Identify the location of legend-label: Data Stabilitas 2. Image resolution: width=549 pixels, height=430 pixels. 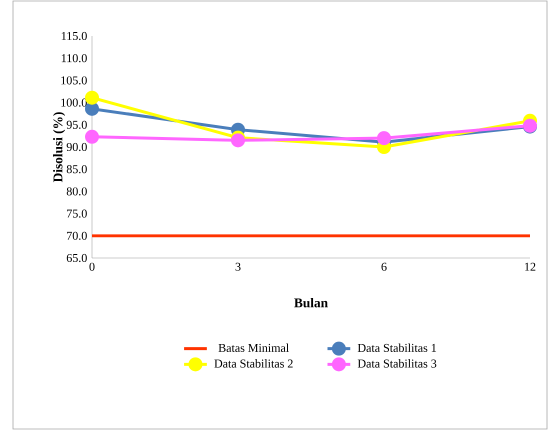
(253, 363).